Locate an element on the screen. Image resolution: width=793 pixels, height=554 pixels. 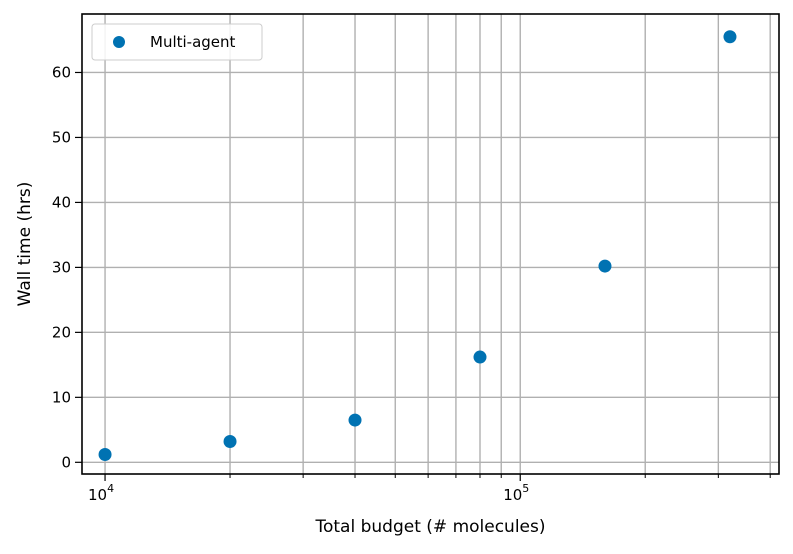
legend-marker is located at coordinates (119, 42).